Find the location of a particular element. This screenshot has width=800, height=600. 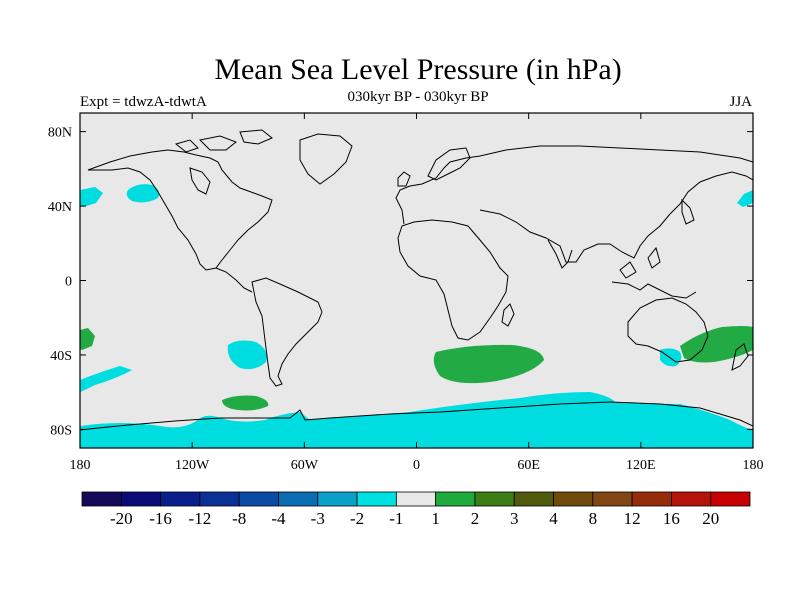

coastline-arctic-islands is located at coordinates (223, 141).